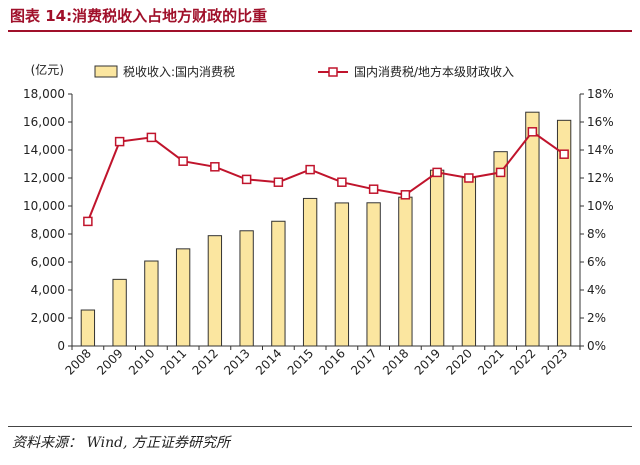 This screenshot has height=465, width=640. What do you see at coordinates (61, 346) in the screenshot?
I see `y-tick-label-left: 0` at bounding box center [61, 346].